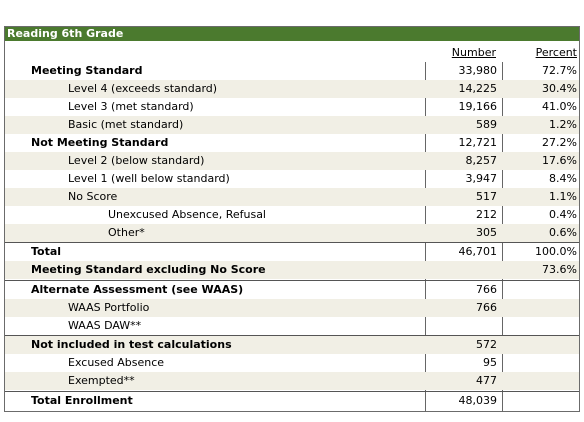 This screenshot has width=584, height=422. I want to click on row-label: Level 2 (below standard), so click(136, 160).